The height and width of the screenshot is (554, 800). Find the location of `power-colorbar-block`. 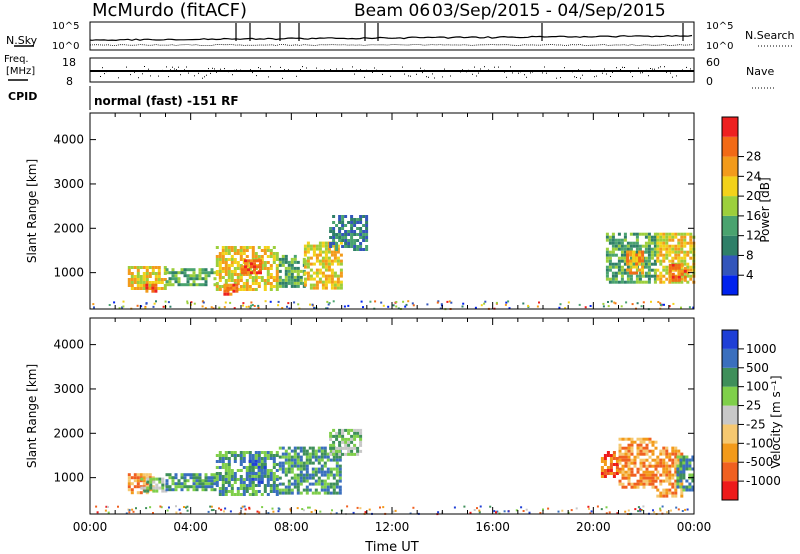

power-colorbar-block is located at coordinates (730, 206).